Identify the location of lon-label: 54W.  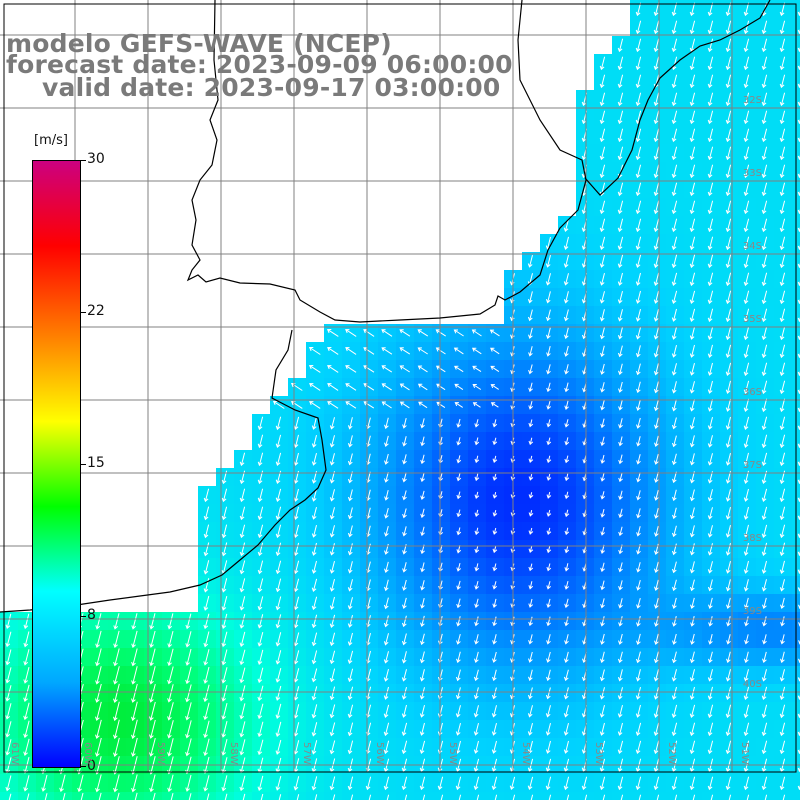
(525, 753).